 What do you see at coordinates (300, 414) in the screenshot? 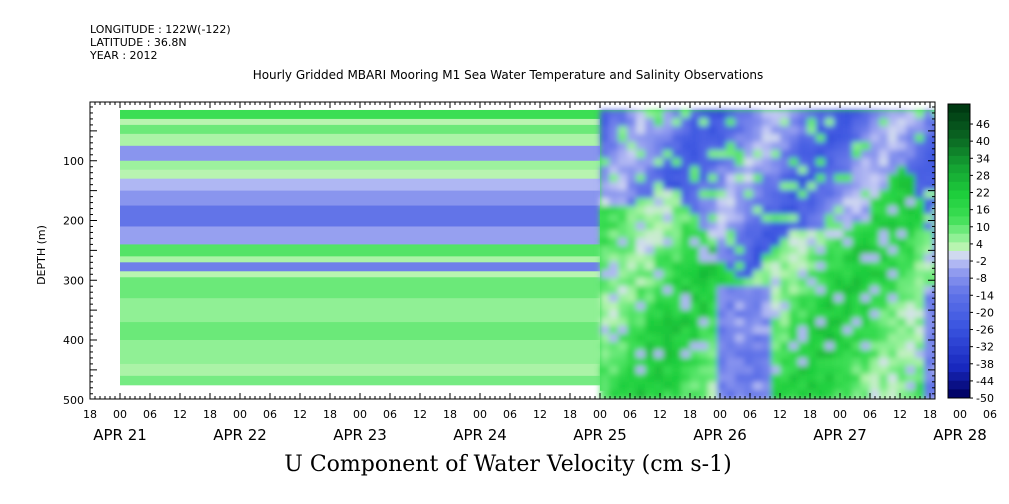
I see `x-hour-label: 12` at bounding box center [300, 414].